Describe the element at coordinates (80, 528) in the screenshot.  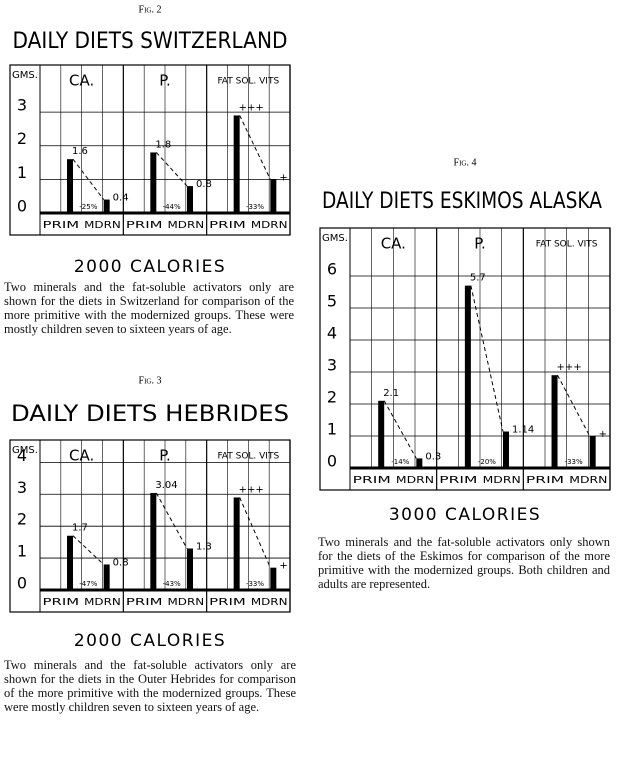
I see `value-label: 1.7` at that location.